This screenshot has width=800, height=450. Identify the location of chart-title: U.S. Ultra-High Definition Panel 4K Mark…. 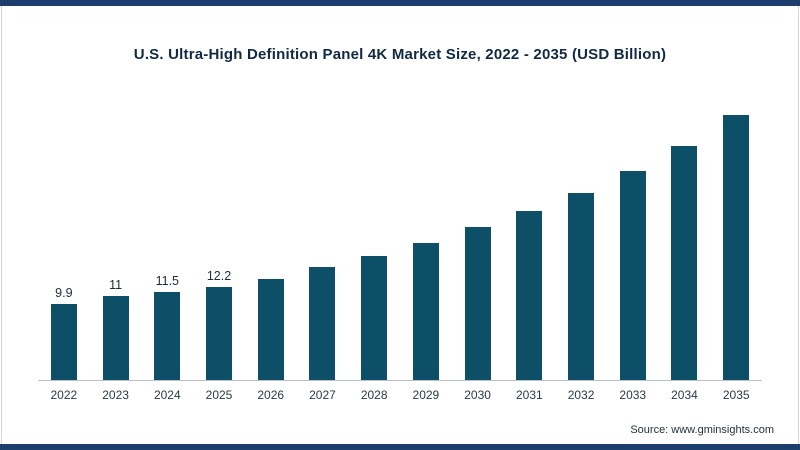
(400, 54).